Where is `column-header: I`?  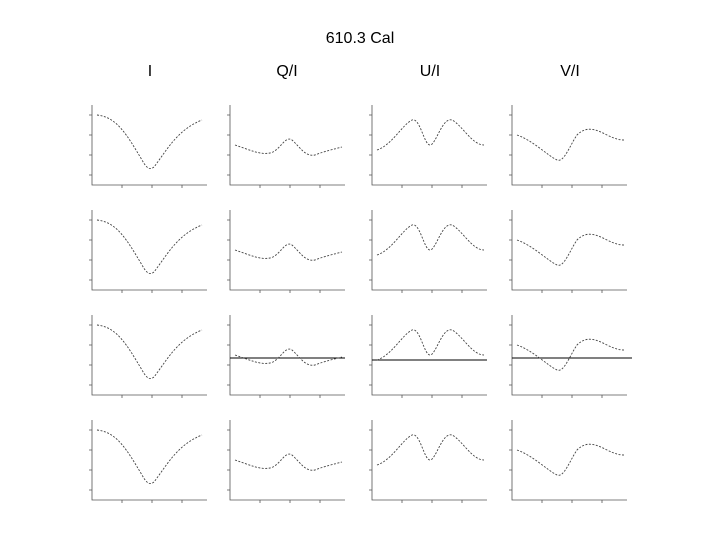
column-header: I is located at coordinates (150, 71).